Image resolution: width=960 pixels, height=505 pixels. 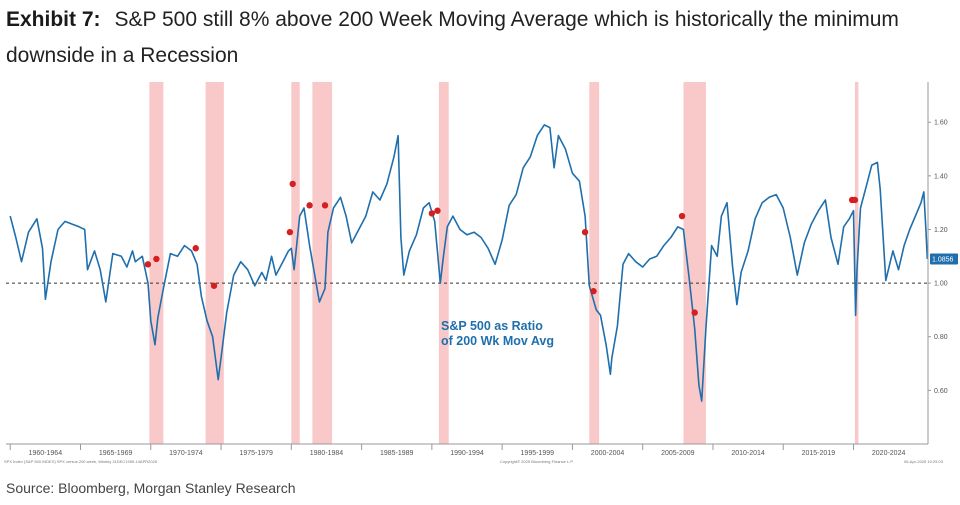 What do you see at coordinates (46, 453) in the screenshot?
I see `x-tick-label: 1960-1964` at bounding box center [46, 453].